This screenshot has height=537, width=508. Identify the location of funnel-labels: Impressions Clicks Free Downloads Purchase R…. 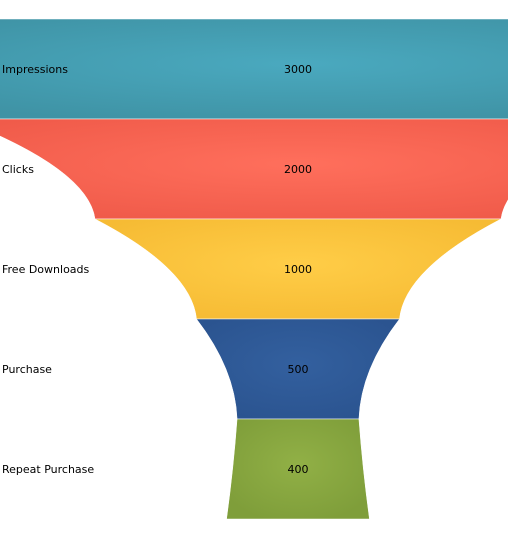
(48, 269).